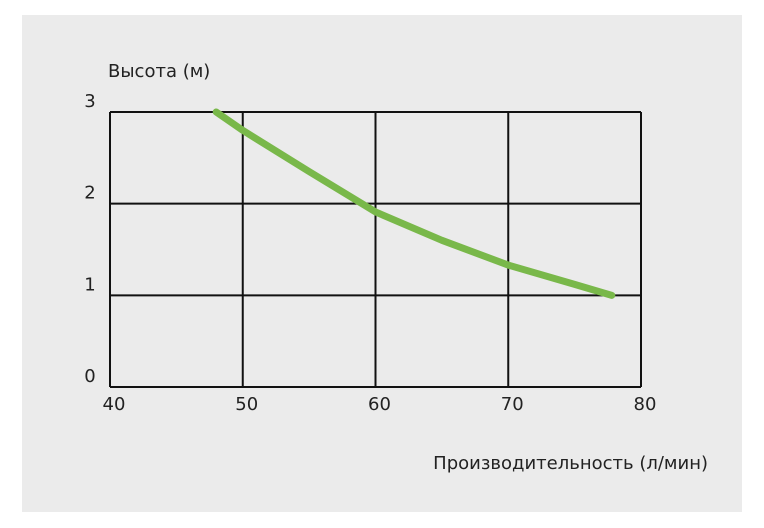 The image size is (764, 528). Describe the element at coordinates (89, 193) in the screenshot. I see `y-tick-label: 2` at that location.